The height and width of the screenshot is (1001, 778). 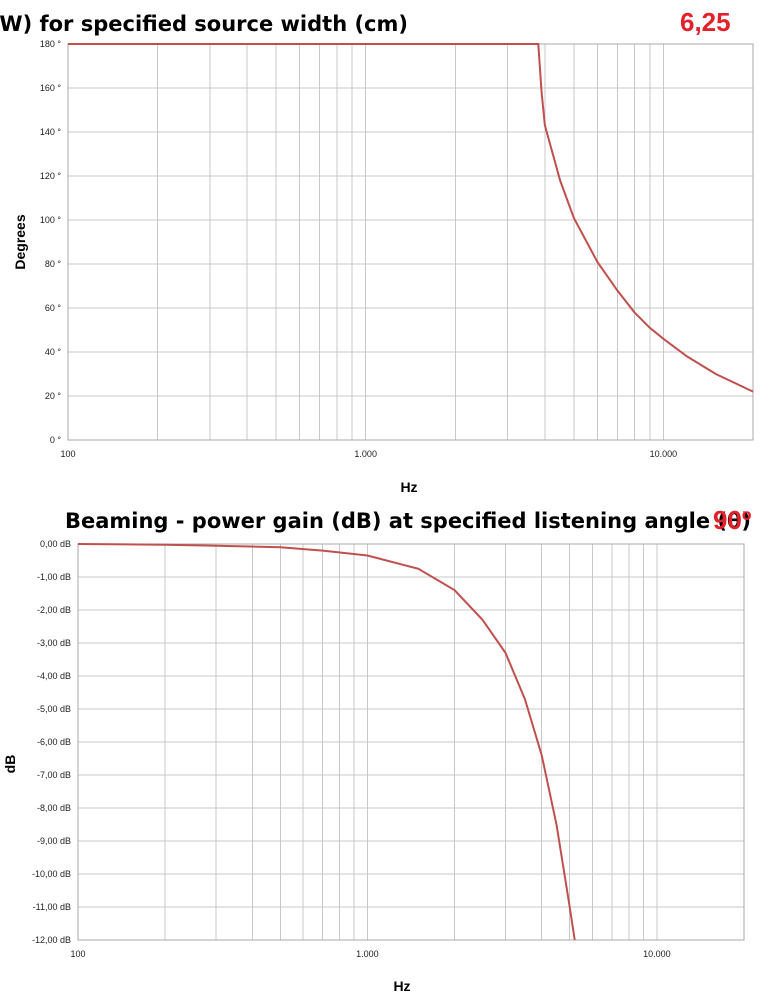 What do you see at coordinates (54, 577) in the screenshot?
I see `y-tick-label: -1,00 dB` at bounding box center [54, 577].